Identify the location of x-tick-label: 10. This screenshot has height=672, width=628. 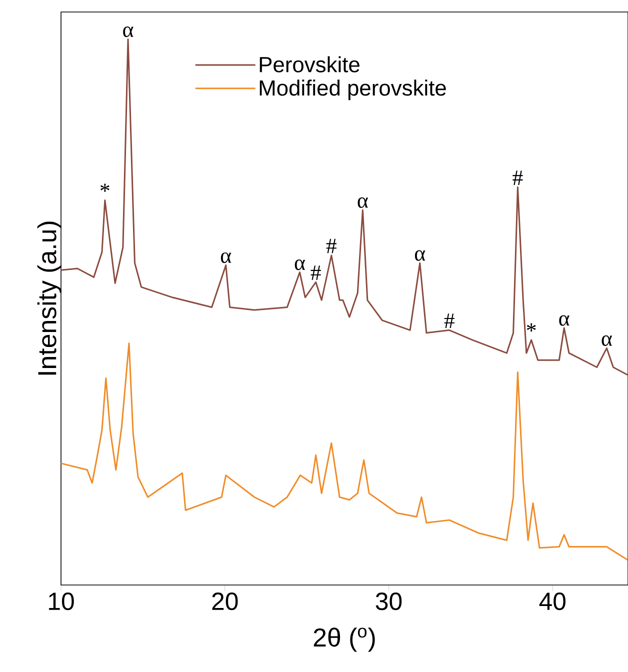
(61, 601).